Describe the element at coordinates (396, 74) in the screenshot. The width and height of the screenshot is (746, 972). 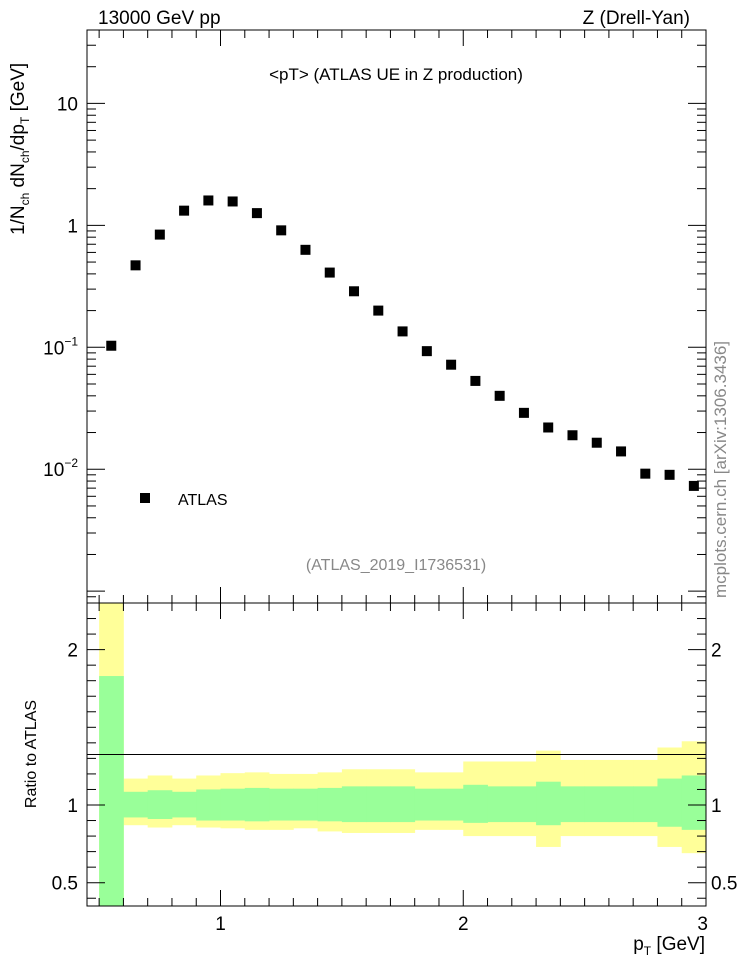
I see `main-title: <pT> (ATLAS UE in Z production)` at that location.